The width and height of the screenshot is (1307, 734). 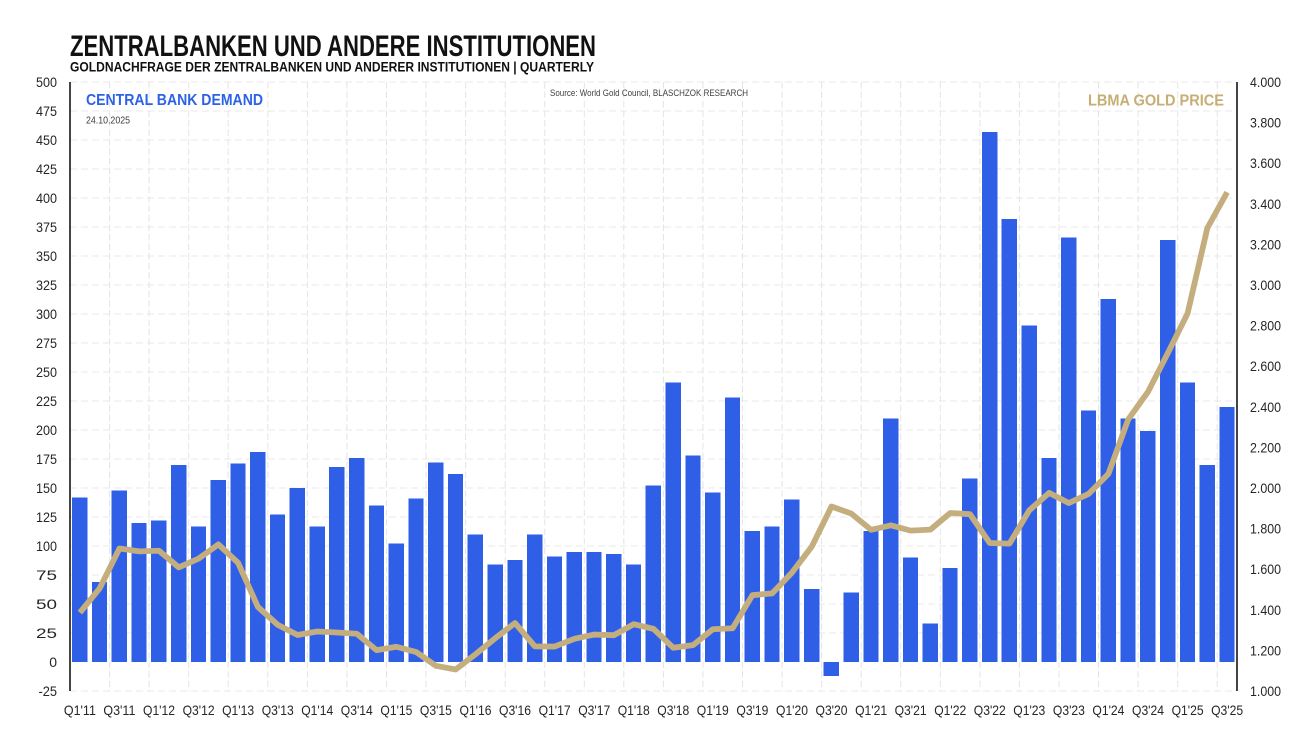 What do you see at coordinates (1265, 407) in the screenshot?
I see `svg-text: 2.400` at bounding box center [1265, 407].